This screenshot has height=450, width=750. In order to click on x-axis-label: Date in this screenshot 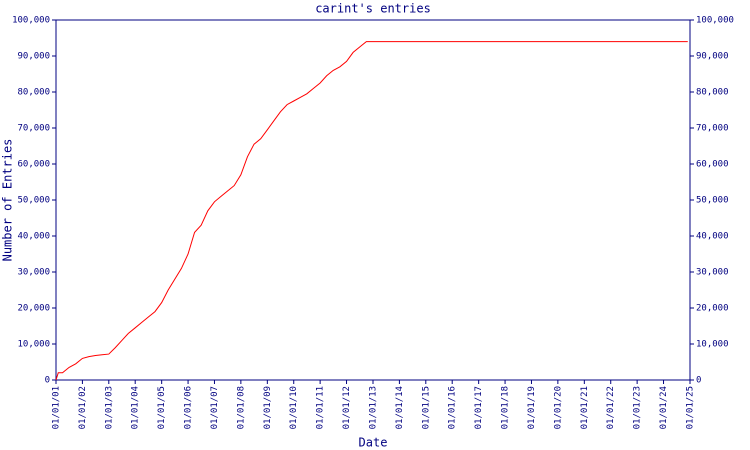, I will do `click(373, 443)`.